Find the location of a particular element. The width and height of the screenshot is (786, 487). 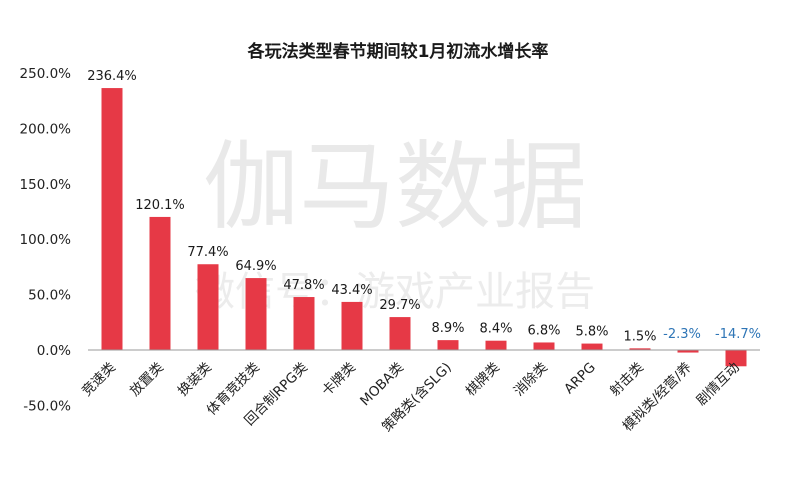

chart-title: 各玩法类型春节期间较1月初流水增长率 is located at coordinates (398, 51).